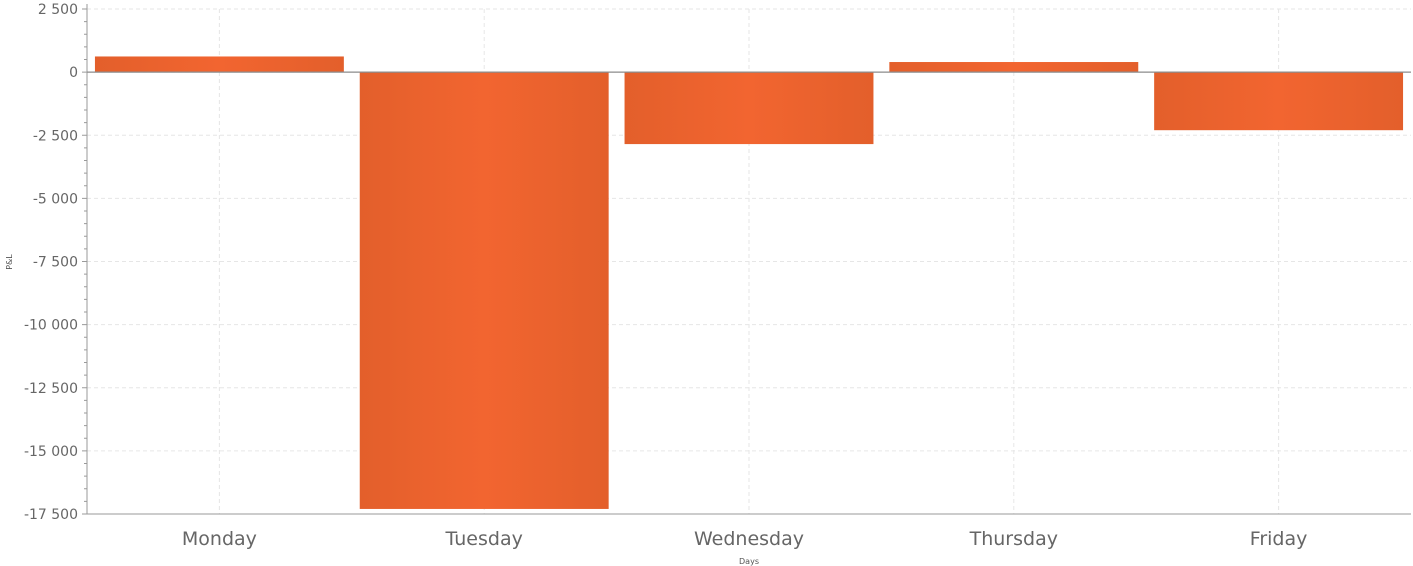  Describe the element at coordinates (1013, 539) in the screenshot. I see `x-tick-label: Thursday` at that location.